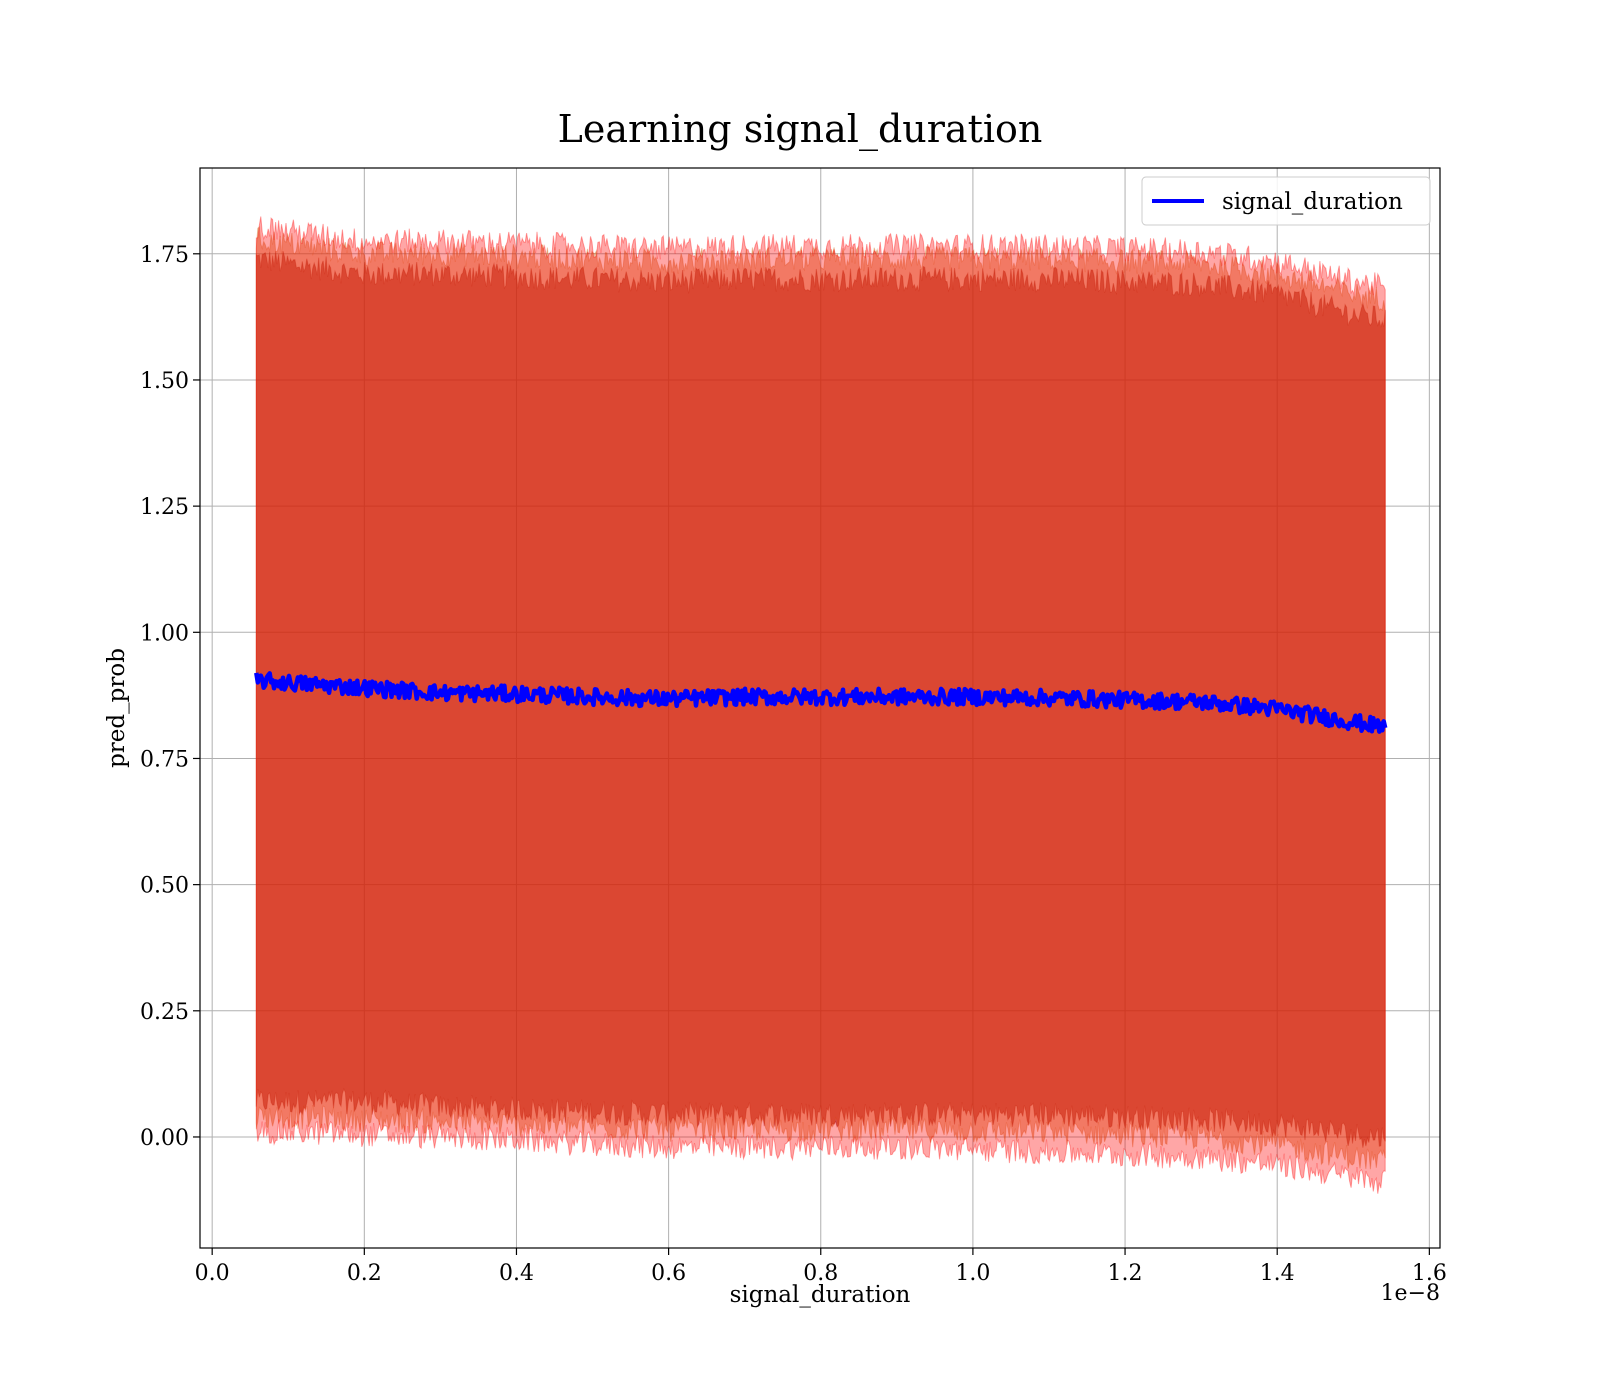 This screenshot has height=1400, width=1600. I want to click on y-tick-label: 0.00, so click(164, 1138).